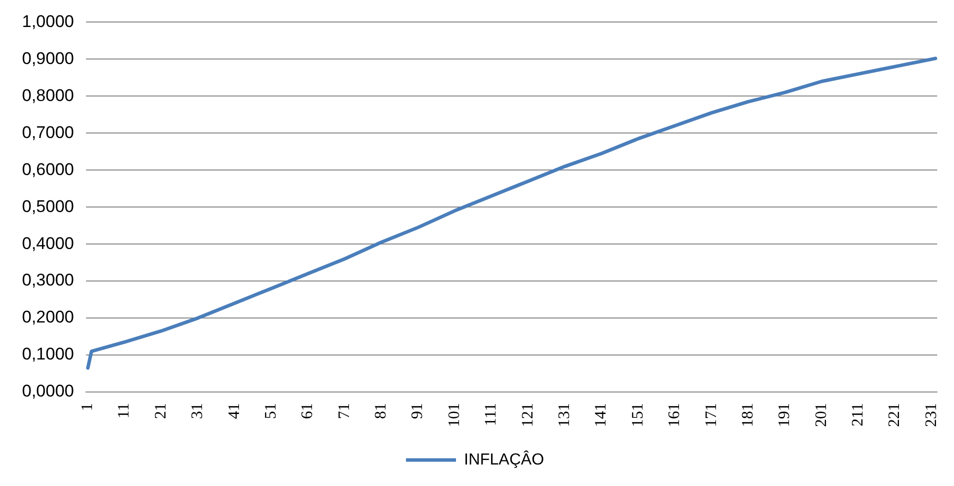 This screenshot has height=486, width=954. What do you see at coordinates (747, 415) in the screenshot?
I see `x-tick-label: 181` at bounding box center [747, 415].